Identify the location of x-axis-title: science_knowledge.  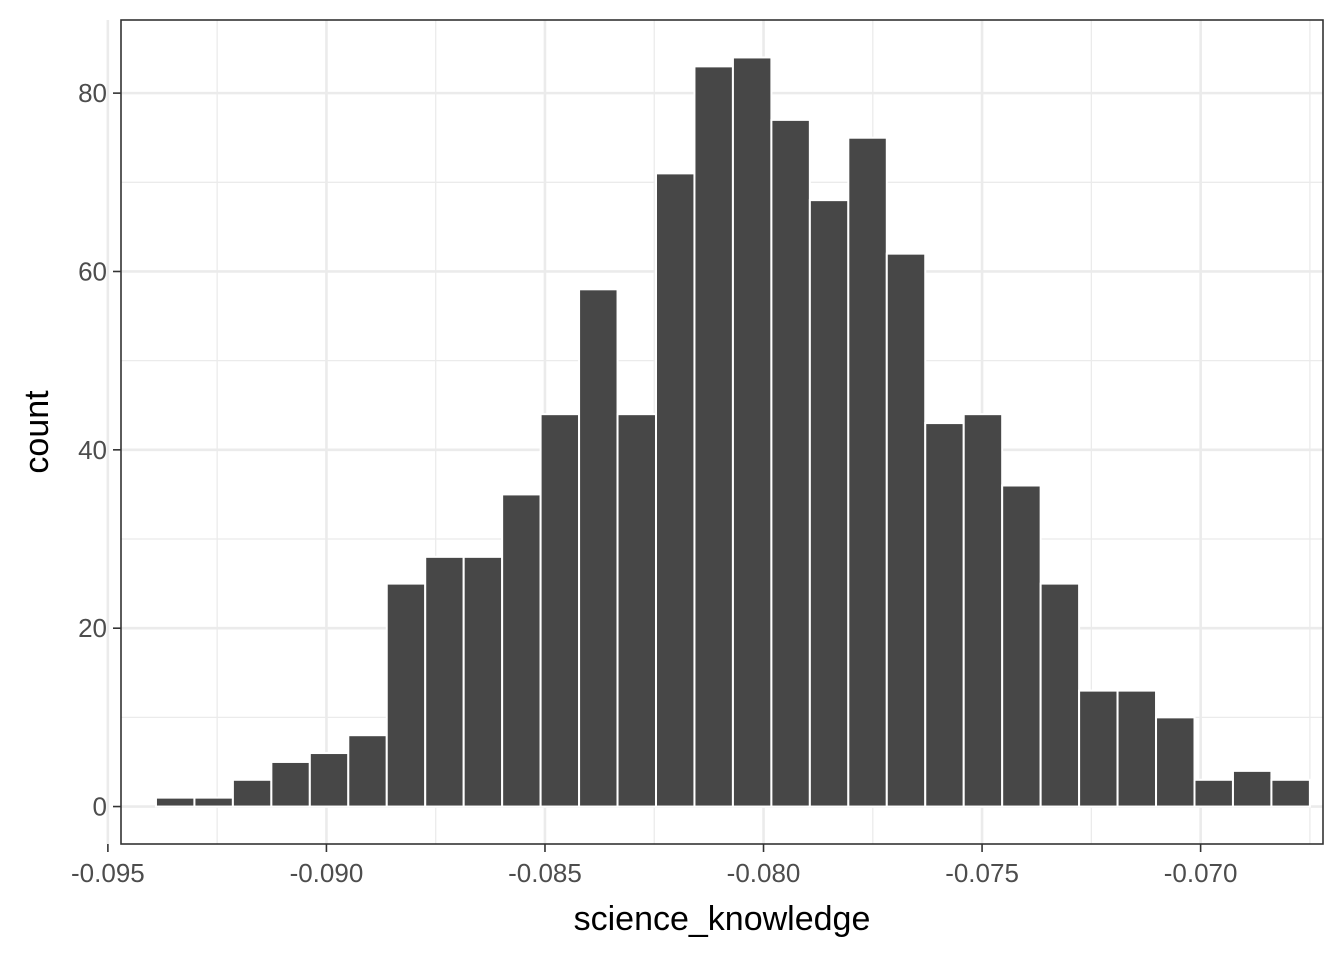
(722, 919).